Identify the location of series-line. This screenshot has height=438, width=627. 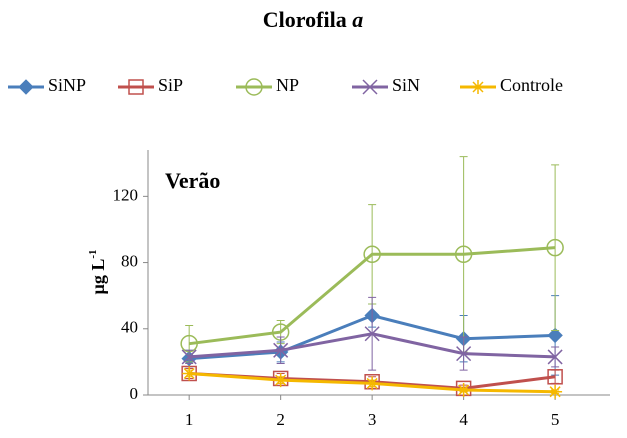
(372, 296).